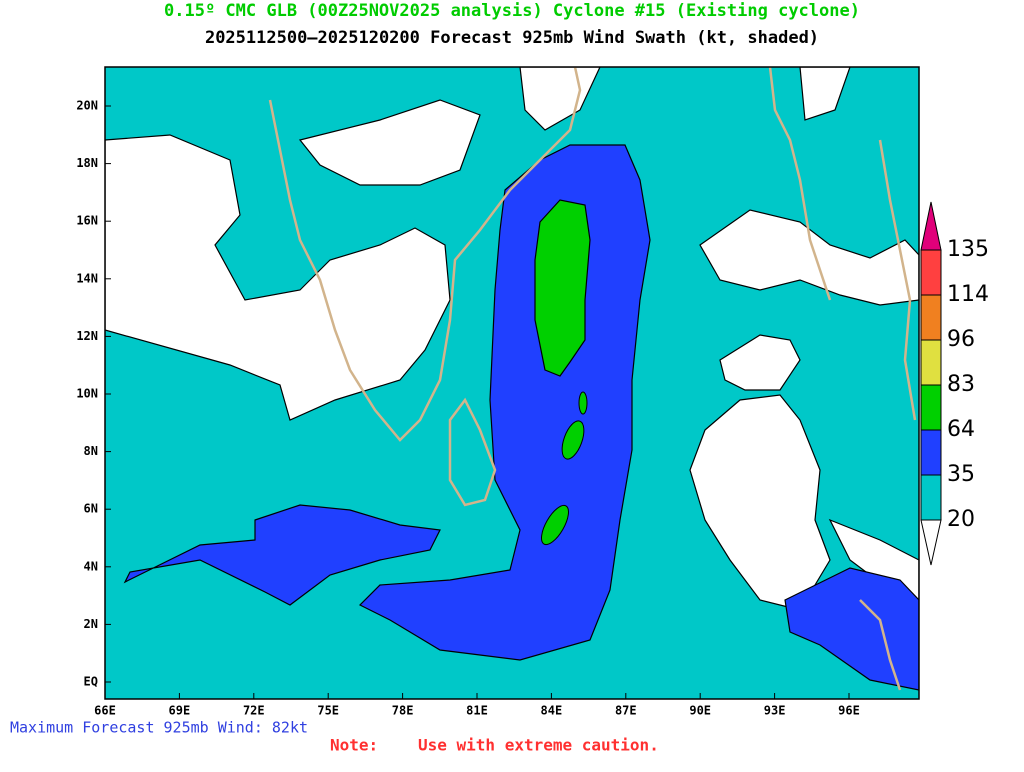  Describe the element at coordinates (159, 728) in the screenshot. I see `max-wind: Maximum Forecast 925mb Wind: 82kt` at that location.